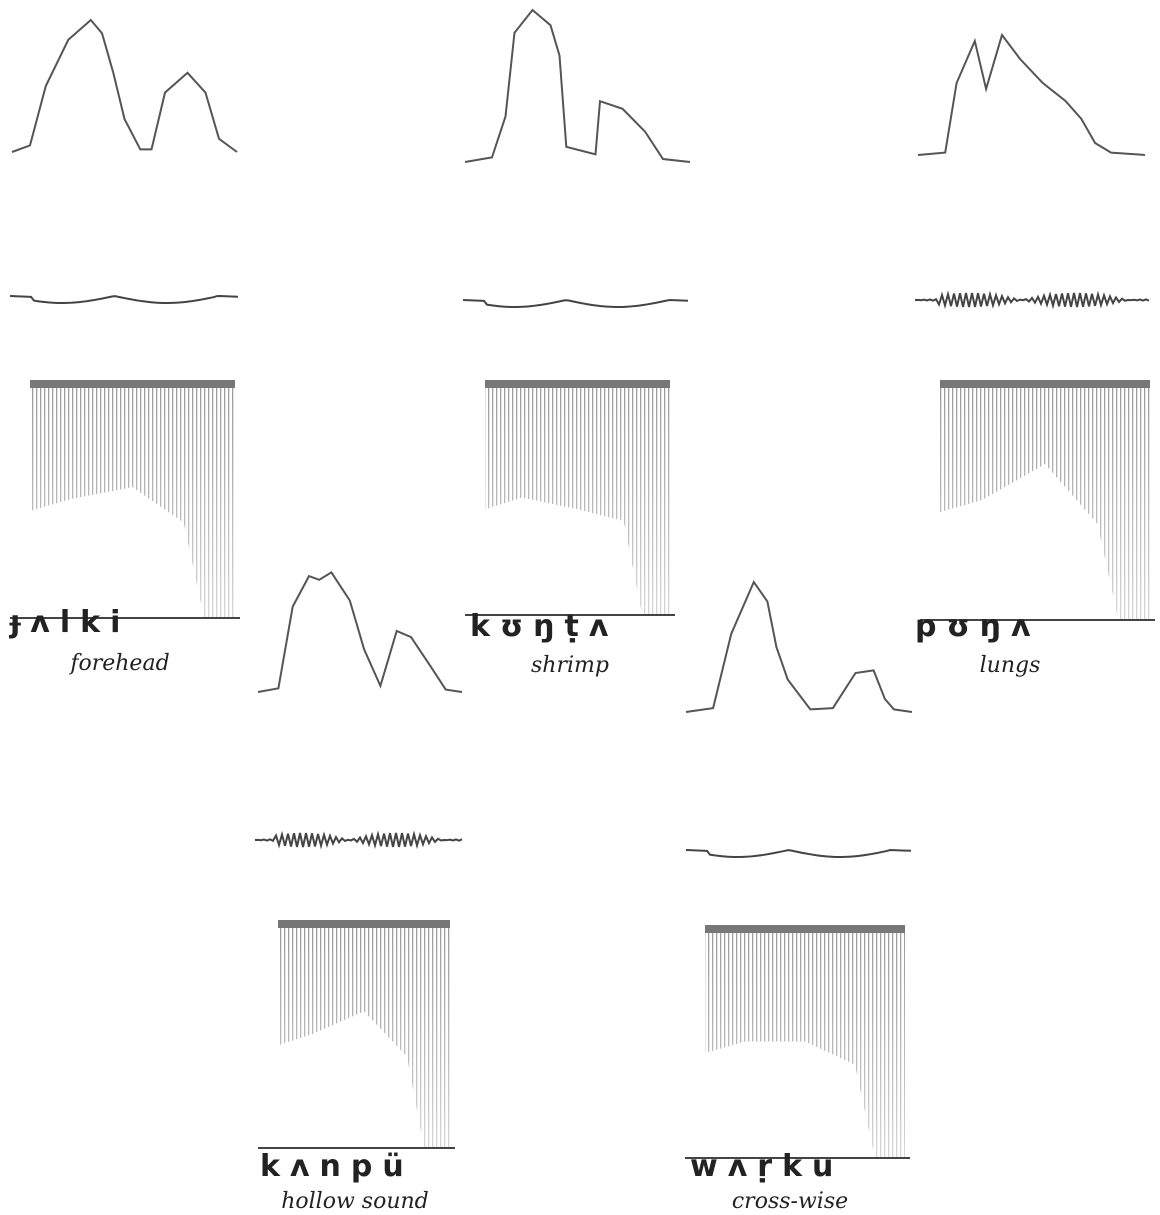  Describe the element at coordinates (337, 1166) in the screenshot. I see `transcription: kʌnpü` at that location.